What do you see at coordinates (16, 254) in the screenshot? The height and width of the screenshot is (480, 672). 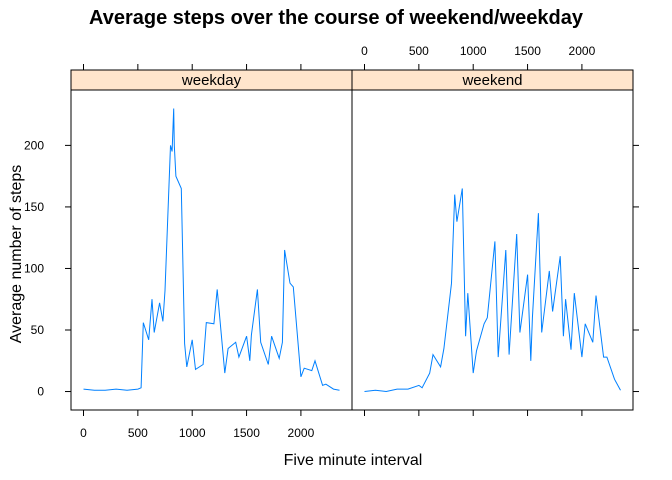 I see `y-axis-label: Average number of steps` at bounding box center [16, 254].